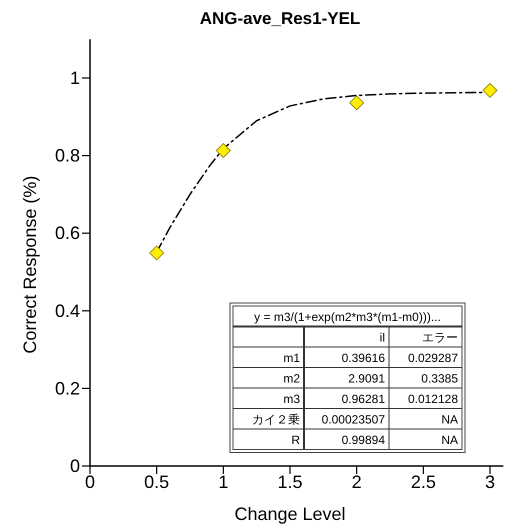  I want to click on x-tick-label: 1, so click(223, 482).